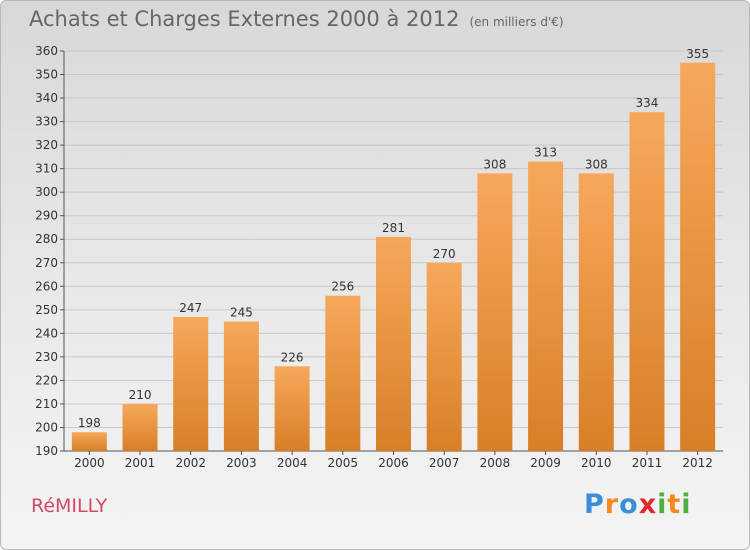  Describe the element at coordinates (46, 75) in the screenshot. I see `y-tick-label: 350` at that location.